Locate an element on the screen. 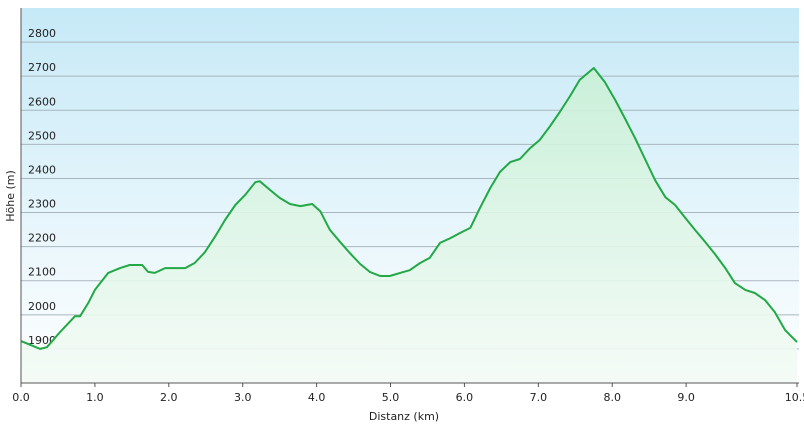 Image resolution: width=804 pixels, height=426 pixels. x-tick-label: 1.0 is located at coordinates (95, 397).